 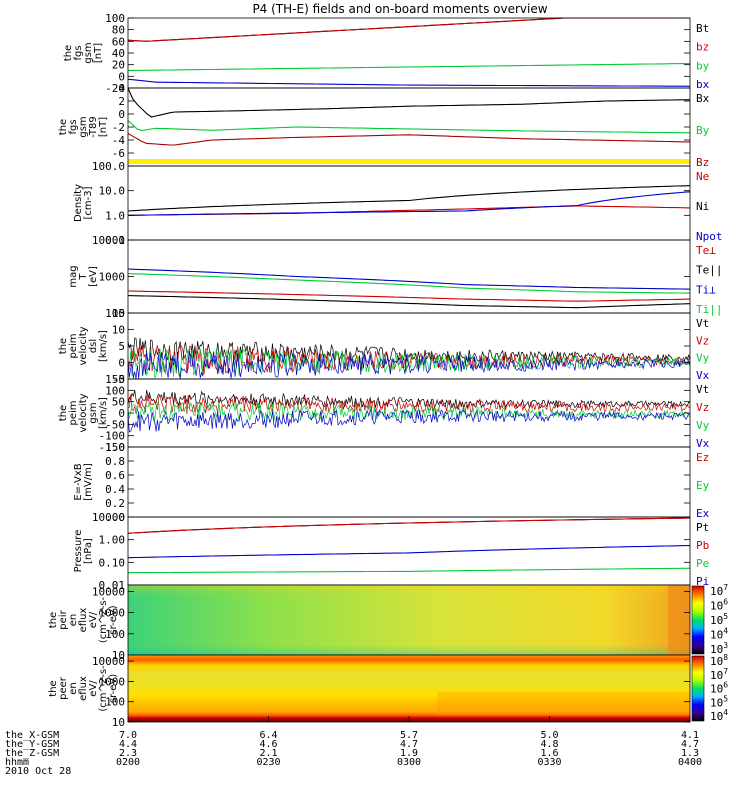 I want to click on series-pb-line, so click(x=409, y=525).